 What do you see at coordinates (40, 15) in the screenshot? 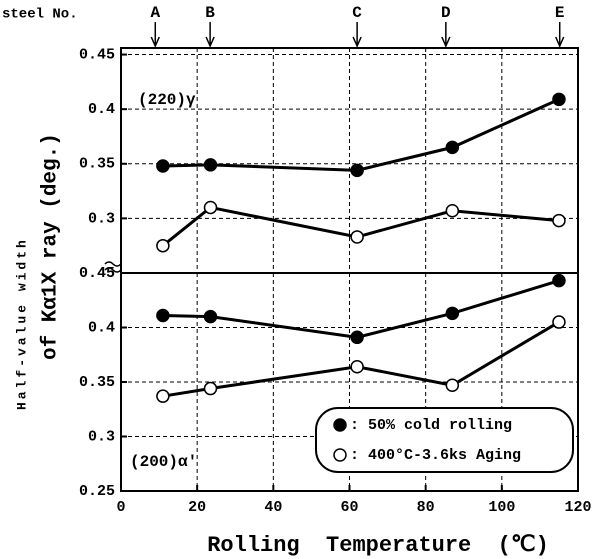
I see `steel-label: steel No.` at bounding box center [40, 15].